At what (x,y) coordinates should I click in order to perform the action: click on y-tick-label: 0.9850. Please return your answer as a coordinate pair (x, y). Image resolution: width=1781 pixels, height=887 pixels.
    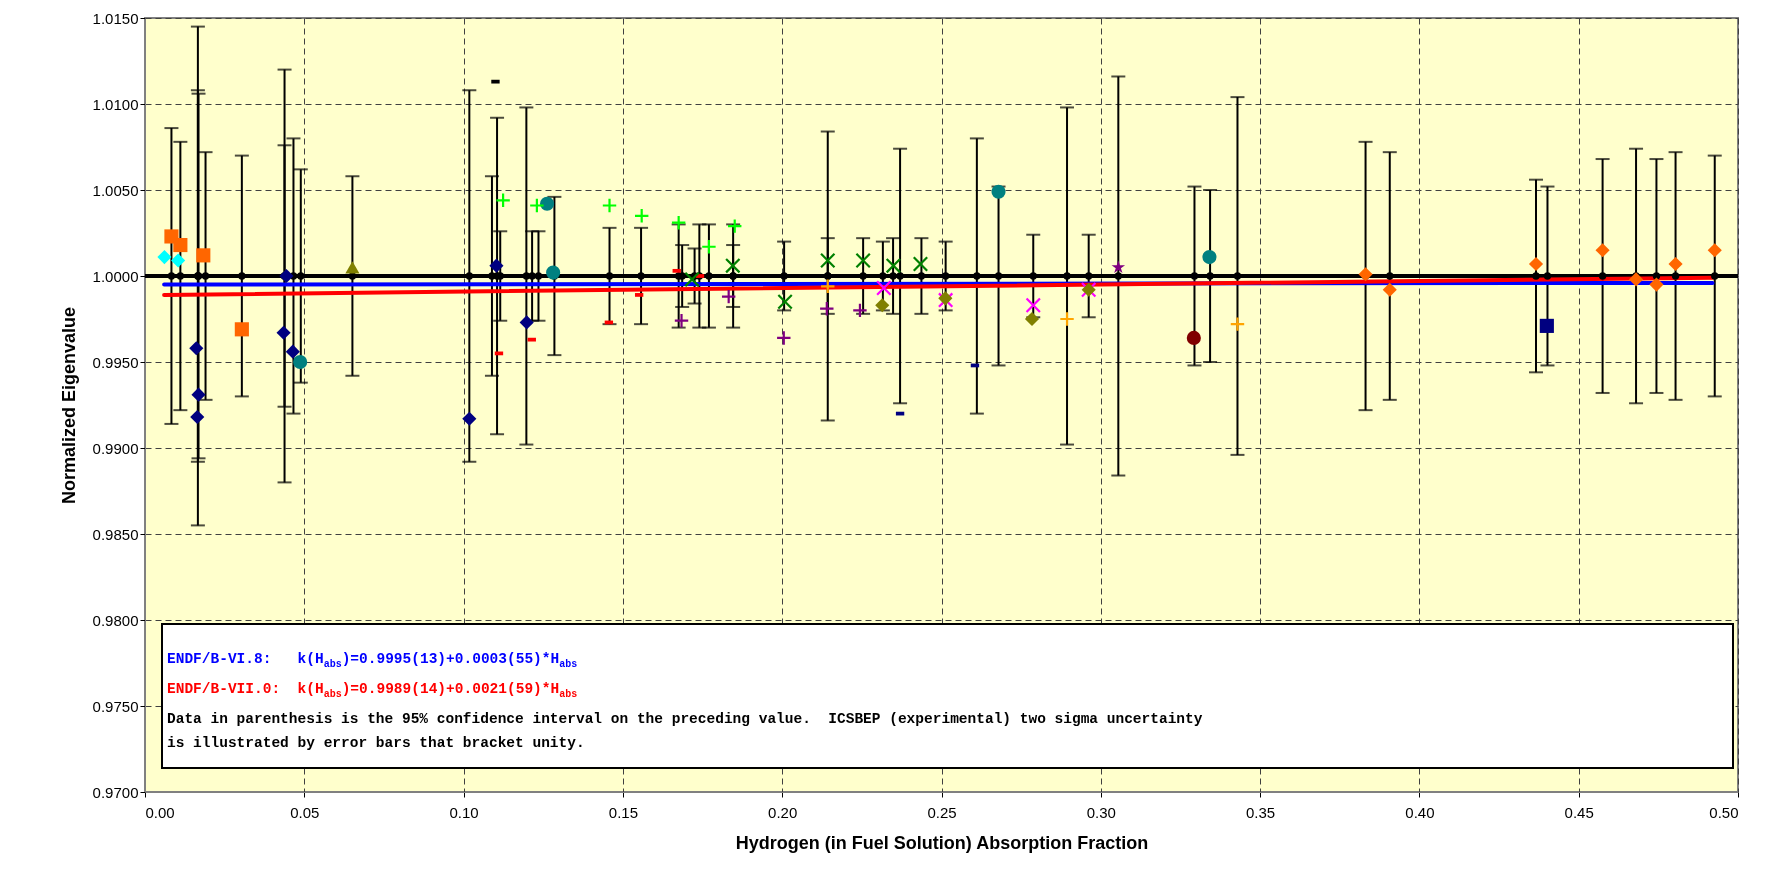
    Looking at the image, I should click on (115, 534).